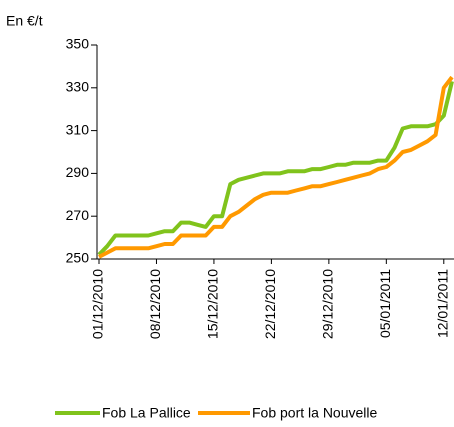 This screenshot has height=427, width=454. I want to click on legend-label: Fob port la Nouvelle, so click(315, 413).